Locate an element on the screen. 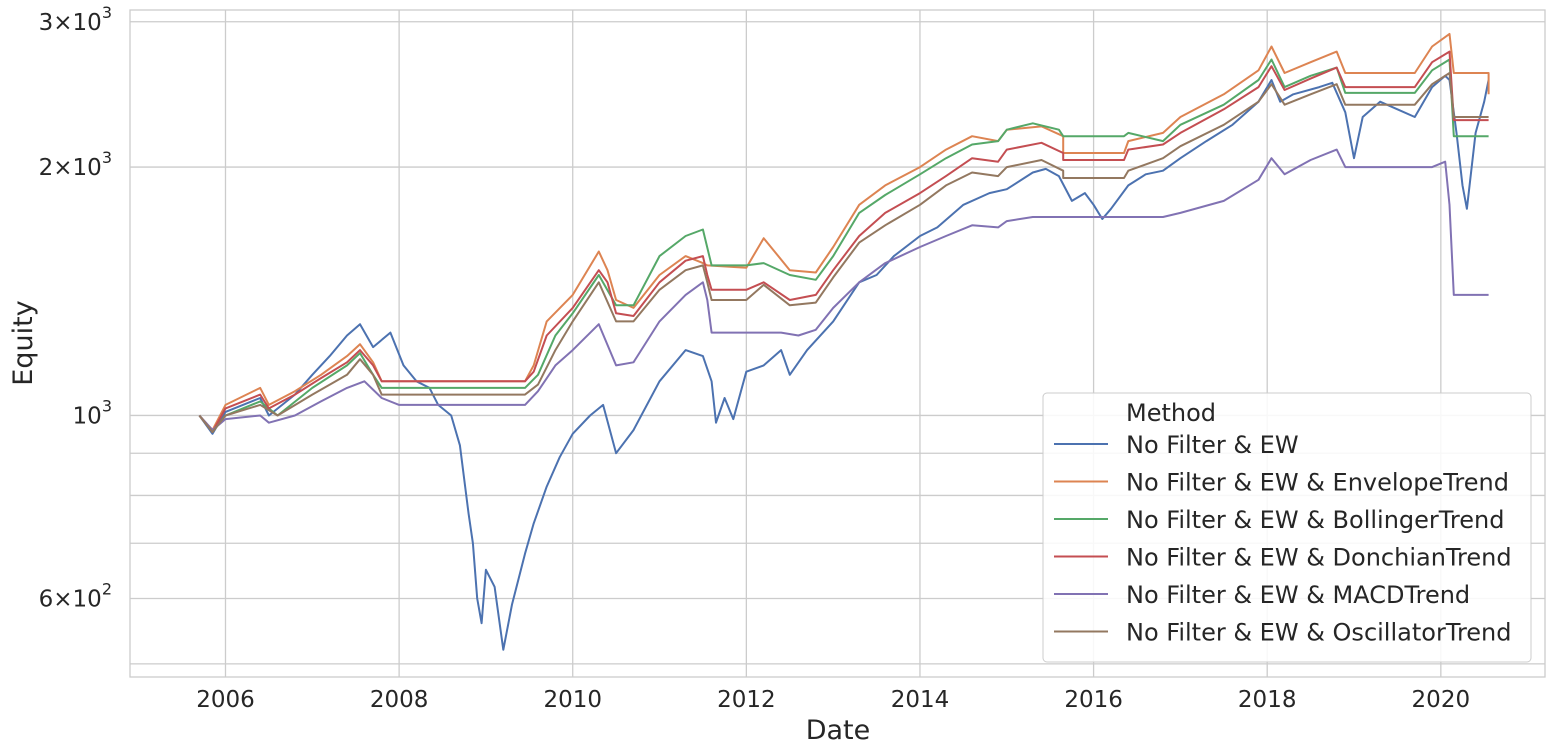 The width and height of the screenshot is (1552, 746). legend-label: No Filter & EW & BollingerTrend is located at coordinates (1315, 520).